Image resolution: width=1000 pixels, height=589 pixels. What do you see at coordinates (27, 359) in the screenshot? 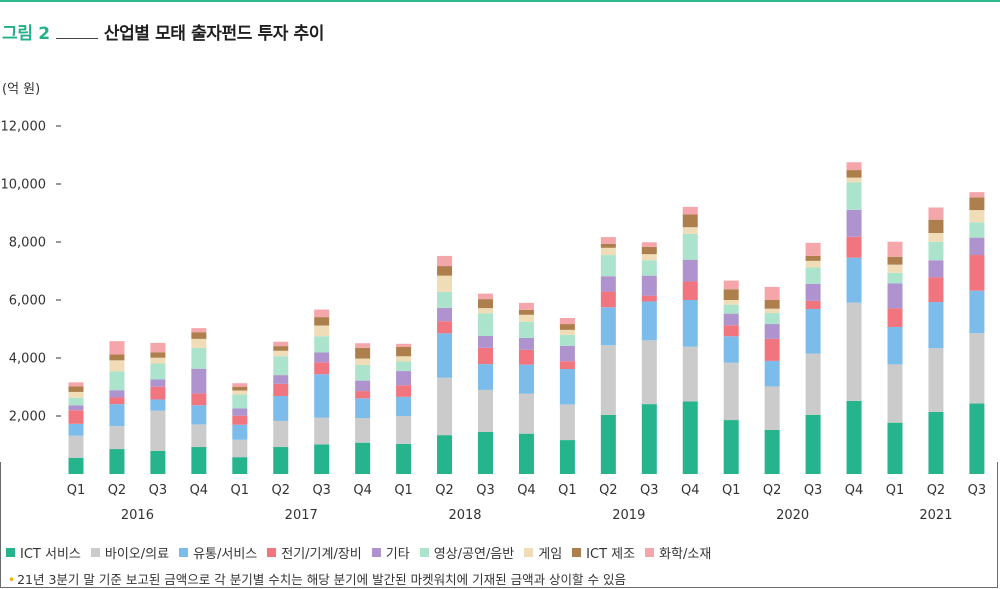
I see `y-tick-label: 4,000` at bounding box center [27, 359].